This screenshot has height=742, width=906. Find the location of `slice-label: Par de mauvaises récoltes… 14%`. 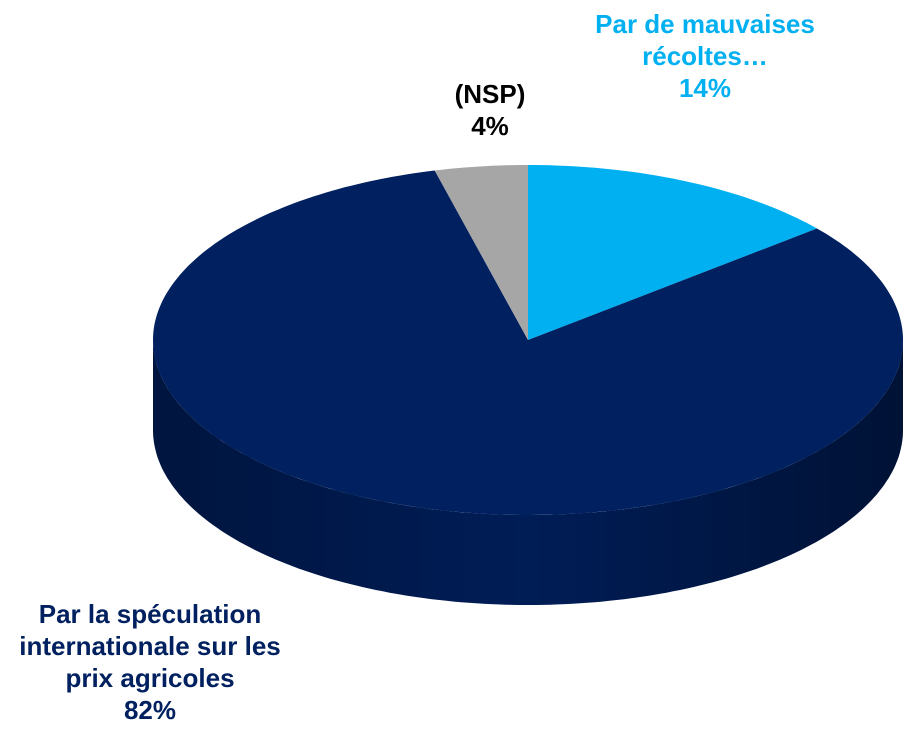

slice-label: Par de mauvaises récoltes… 14% is located at coordinates (705, 56).